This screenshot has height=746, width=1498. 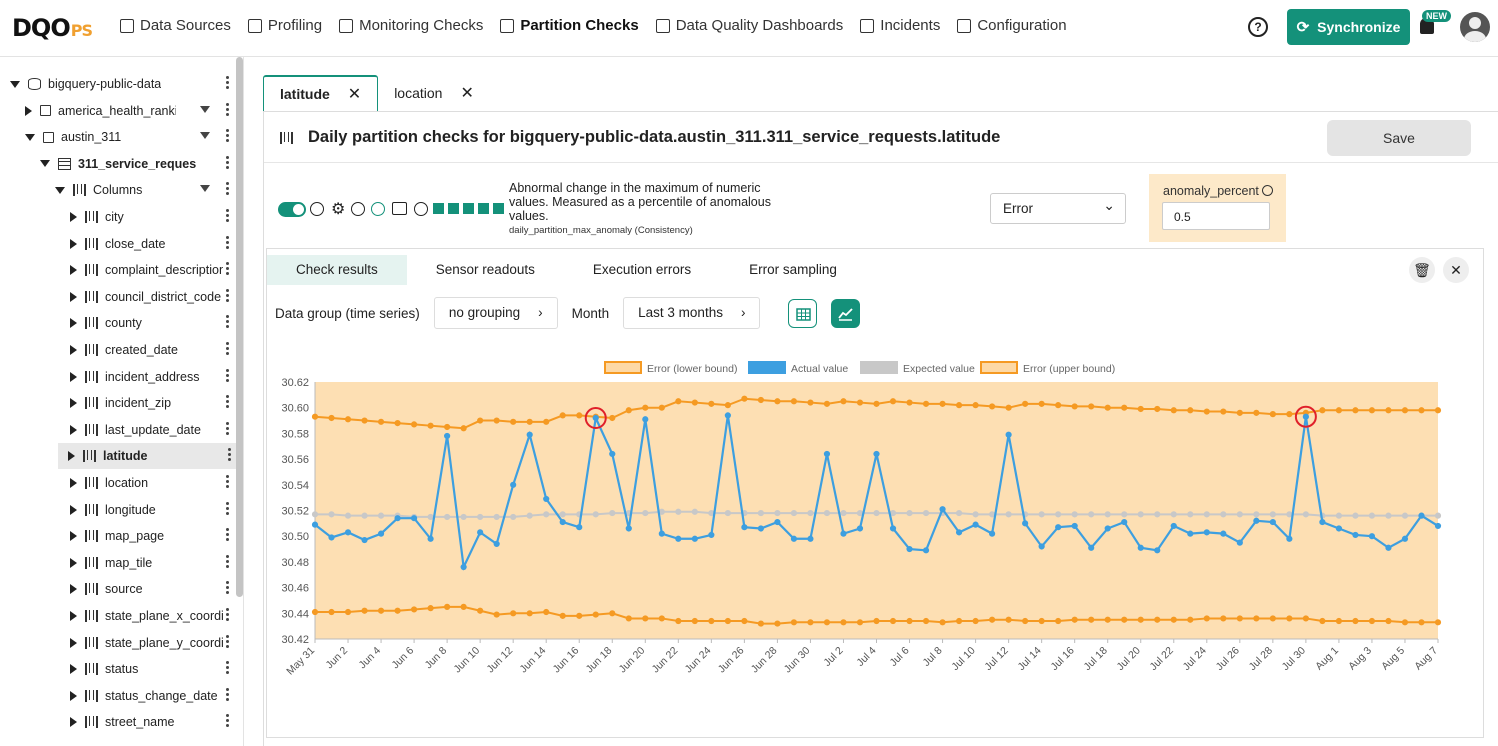 I want to click on tree-item-incident-zip: incident_zip, so click(x=117, y=403).